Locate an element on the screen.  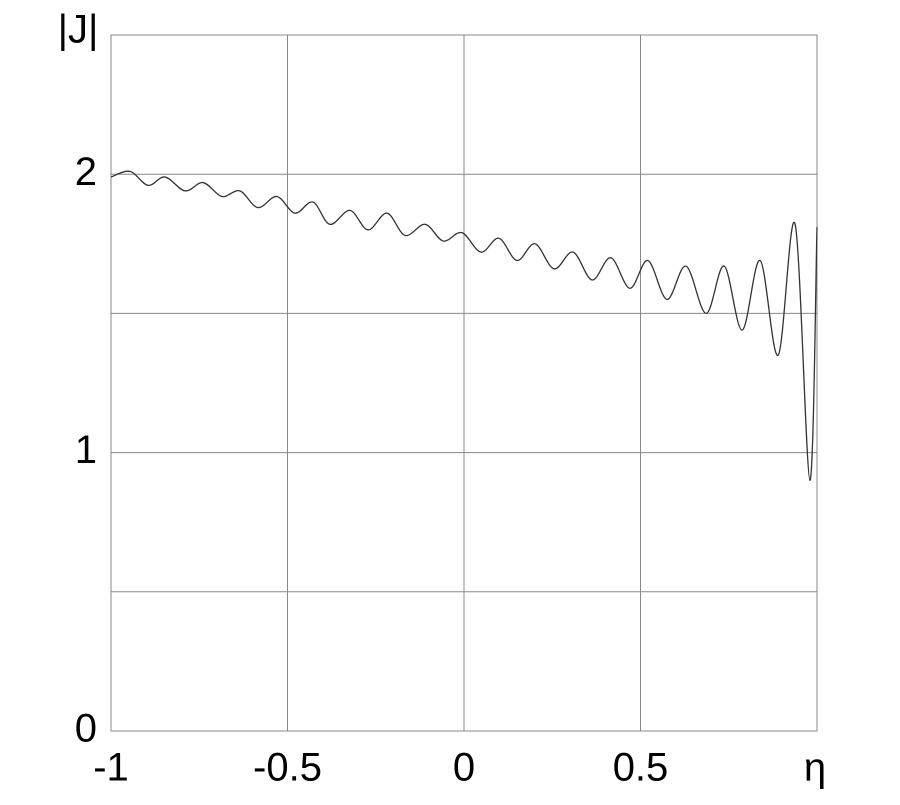
x-tick-label: 0 is located at coordinates (464, 768).